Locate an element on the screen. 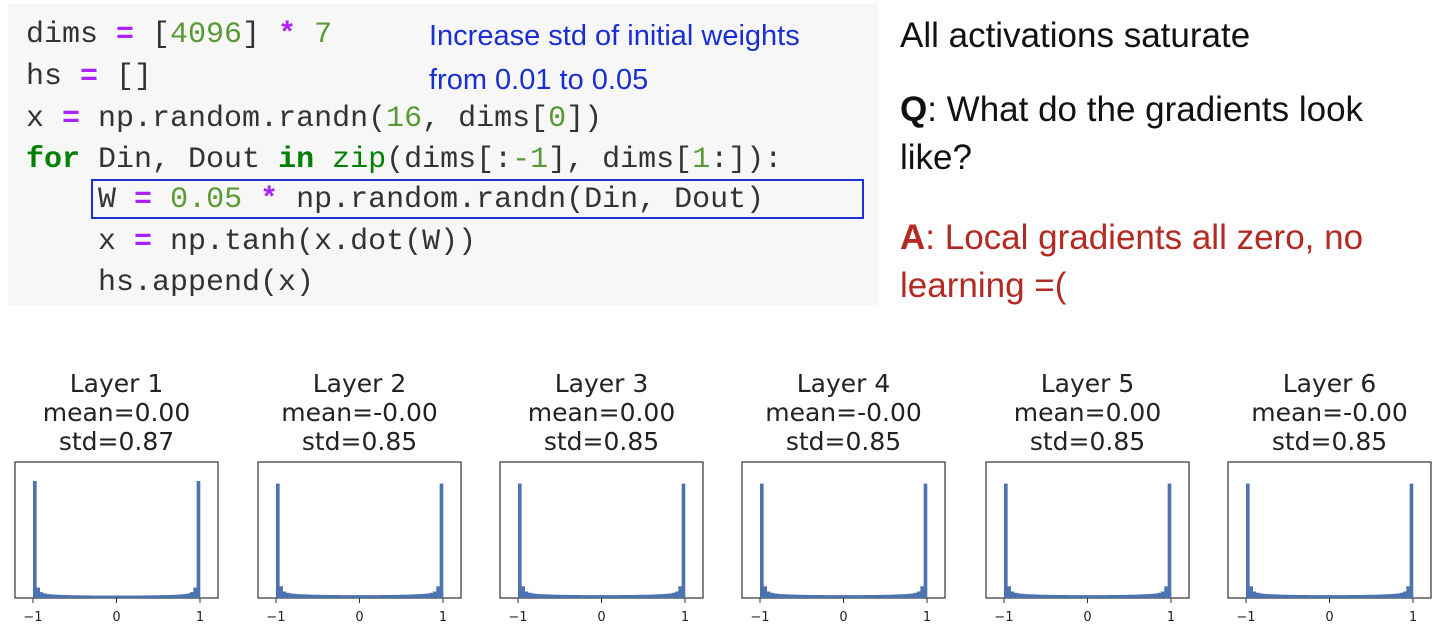  code-line-2: hs = [] is located at coordinates (89, 77).